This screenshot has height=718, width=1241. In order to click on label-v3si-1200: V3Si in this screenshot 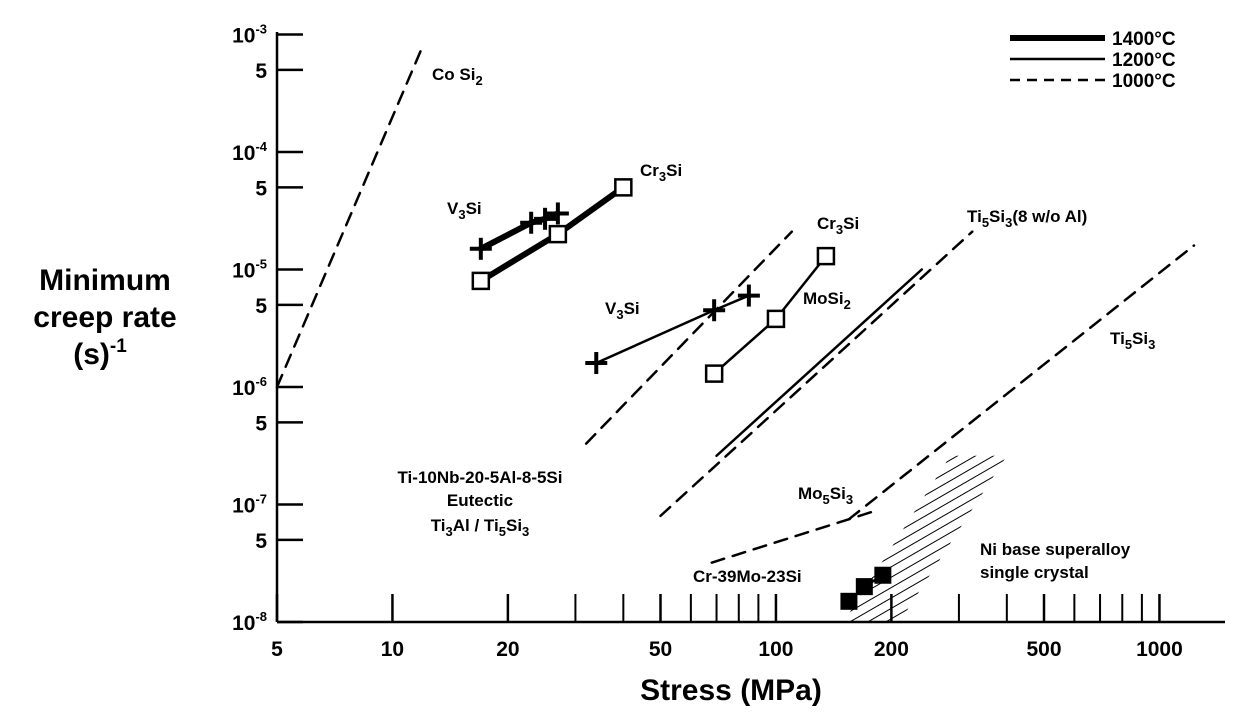, I will do `click(622, 310)`.